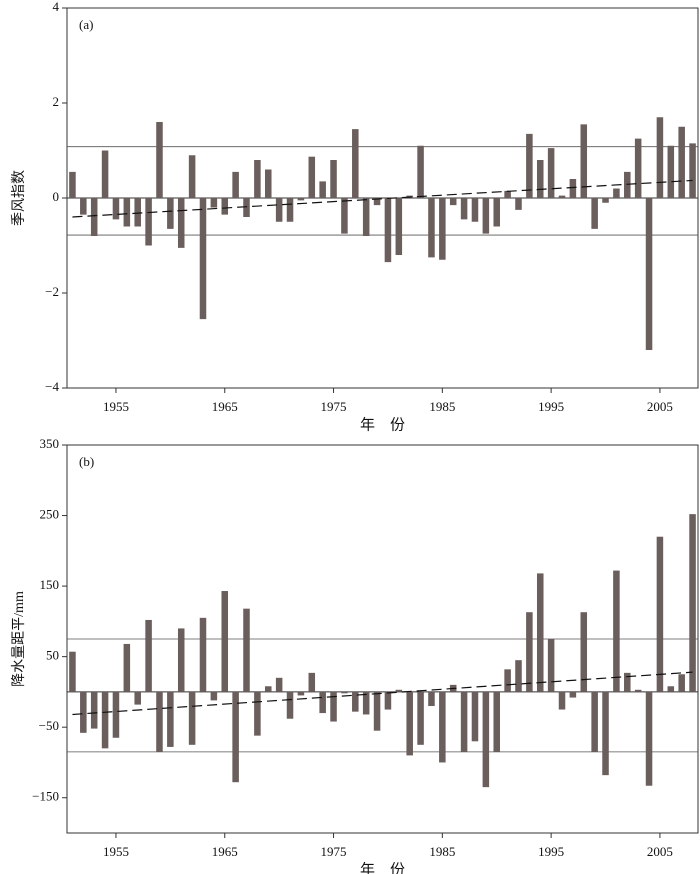 The image size is (700, 874). Describe the element at coordinates (19, 198) in the screenshot. I see `y-axis-label: 季风指数` at that location.